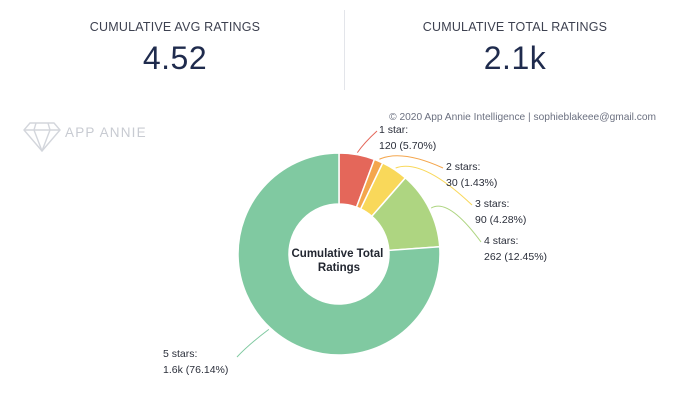  Describe the element at coordinates (515, 58) in the screenshot. I see `kpi-total-value: 2.1k` at that location.